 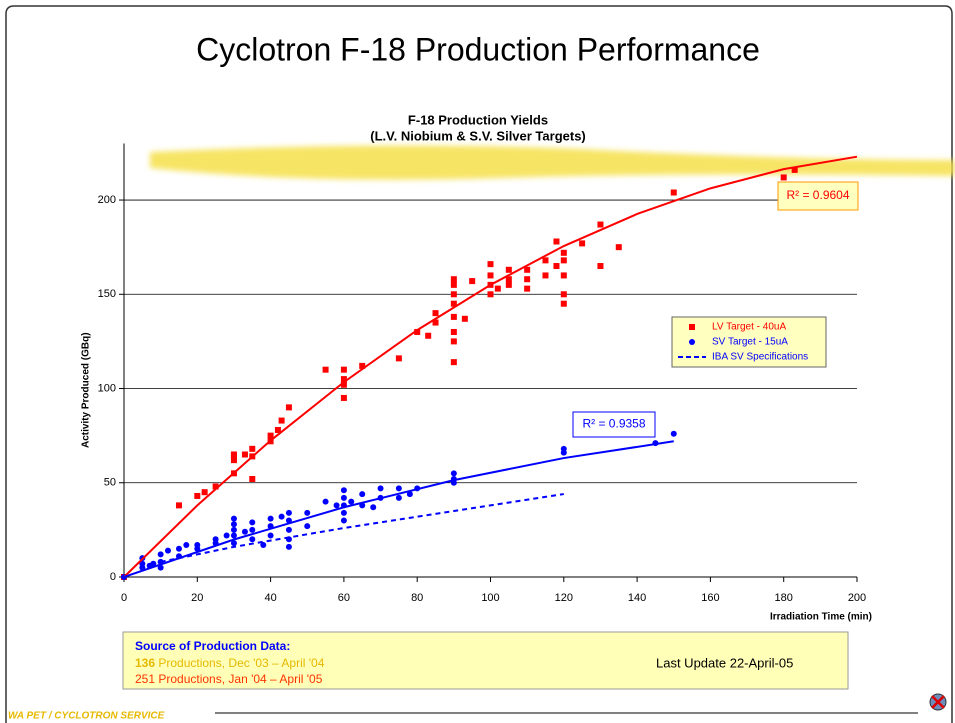 What do you see at coordinates (478, 119) in the screenshot?
I see `chart-title: F-18 Production Yields` at bounding box center [478, 119].